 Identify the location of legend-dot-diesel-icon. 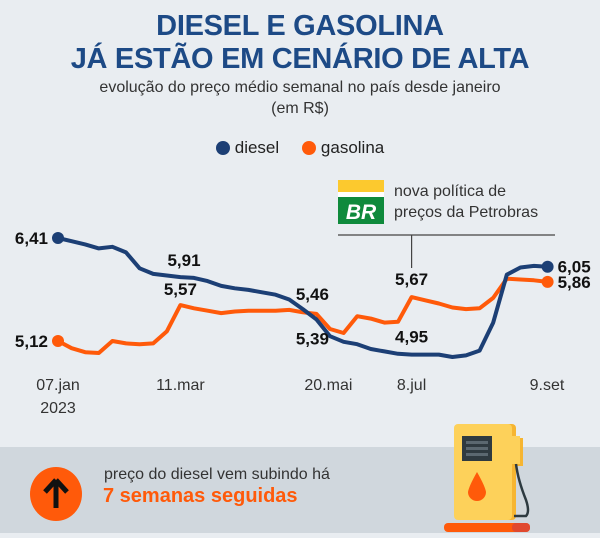
(223, 148).